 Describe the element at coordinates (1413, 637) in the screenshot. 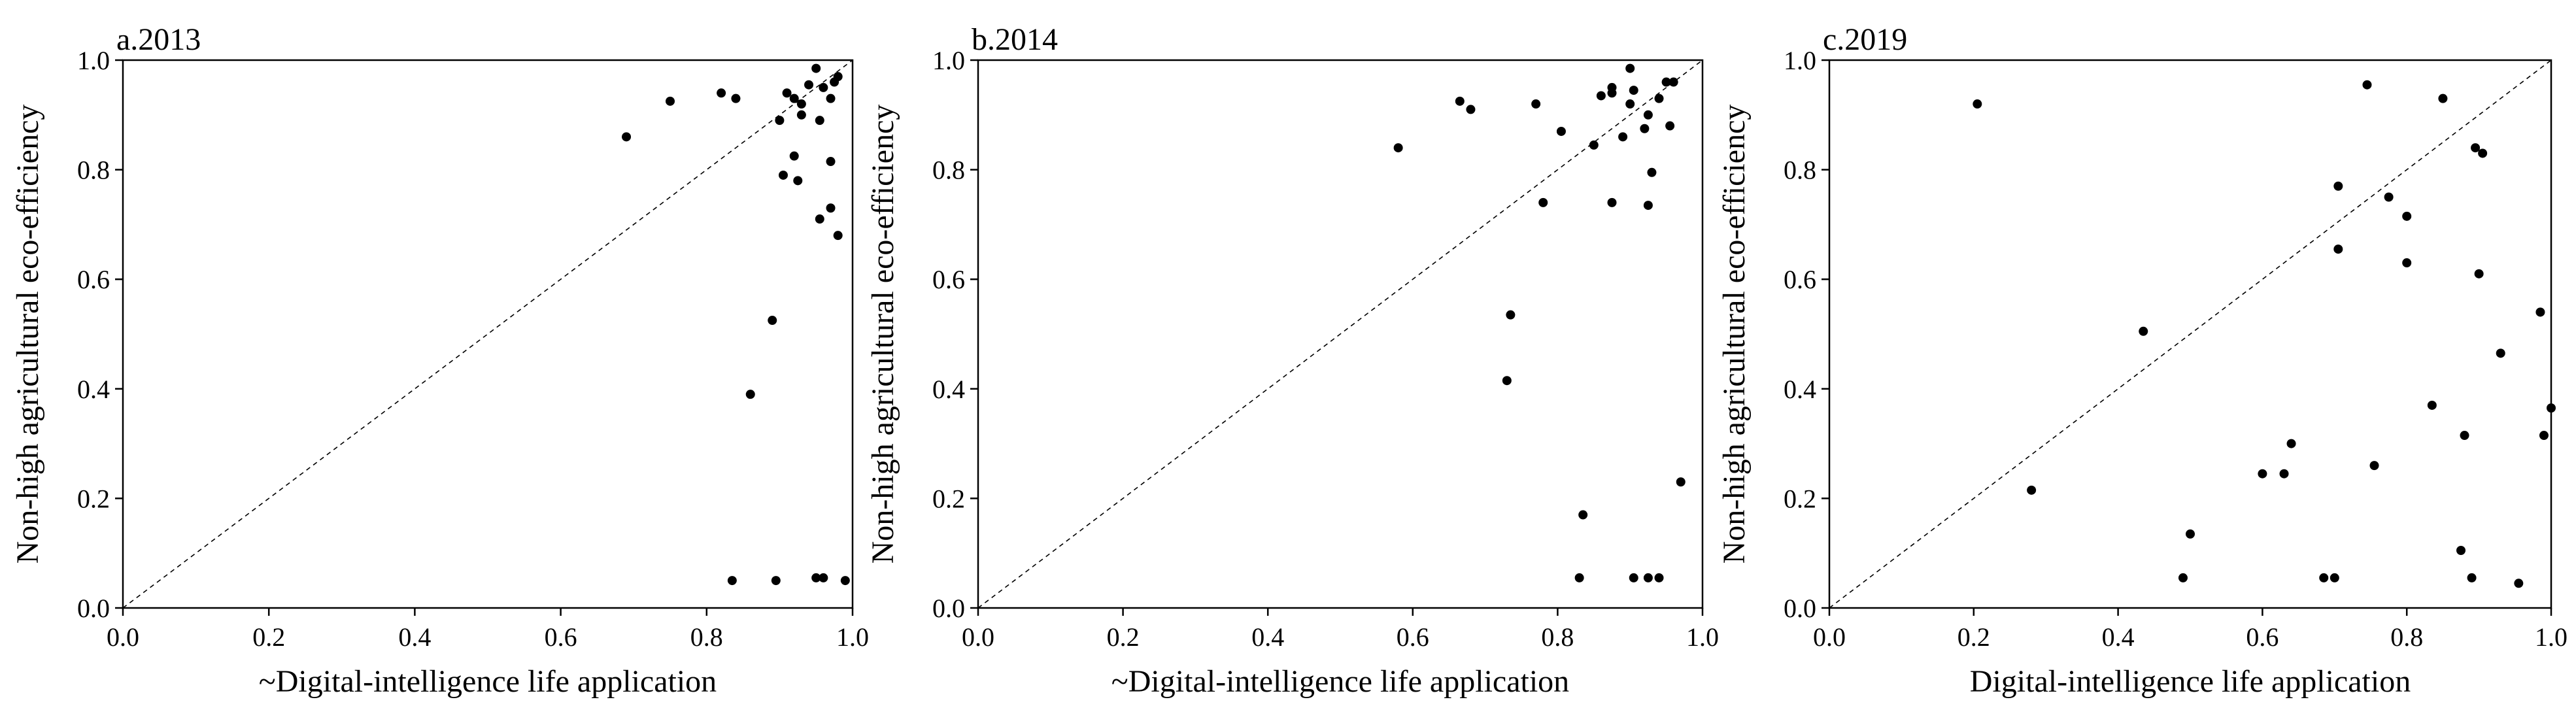

I see `x-tick-label: 0.6` at that location.